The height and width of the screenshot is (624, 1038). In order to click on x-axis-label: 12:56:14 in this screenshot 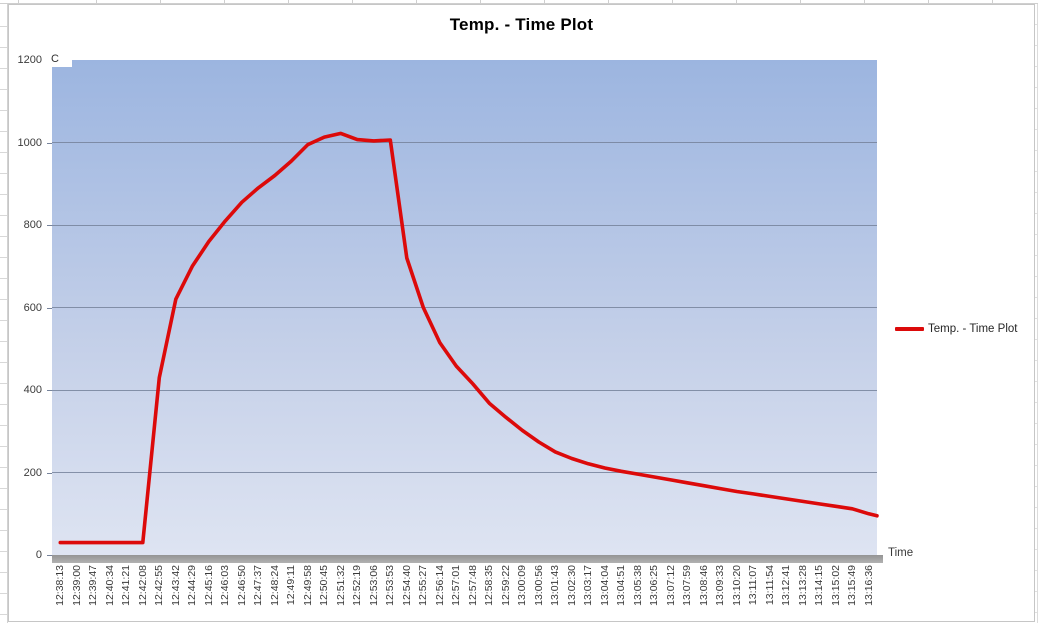, I will do `click(439, 585)`.